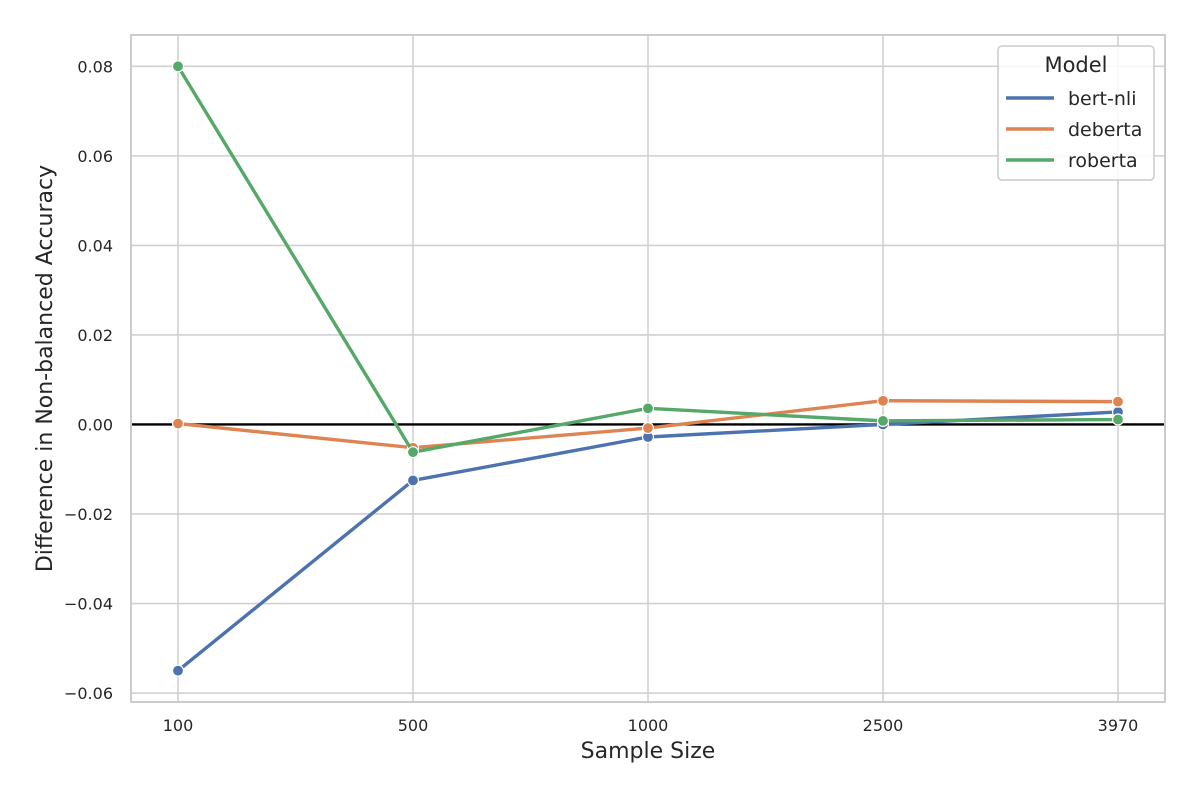 This screenshot has height=800, width=1200. I want to click on series-deberta, so click(648, 424).